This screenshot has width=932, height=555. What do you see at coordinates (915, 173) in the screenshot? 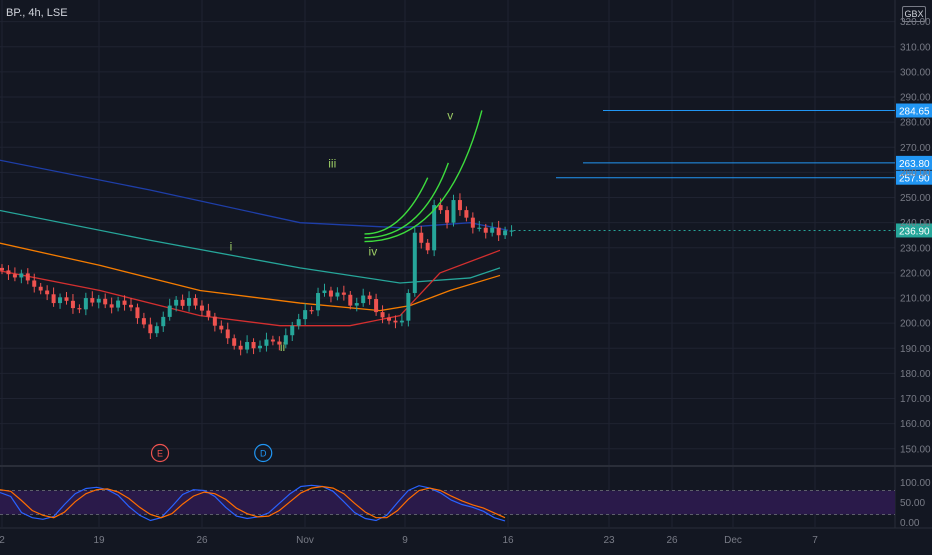
I see `price-axis-label: 260.00` at bounding box center [915, 173].